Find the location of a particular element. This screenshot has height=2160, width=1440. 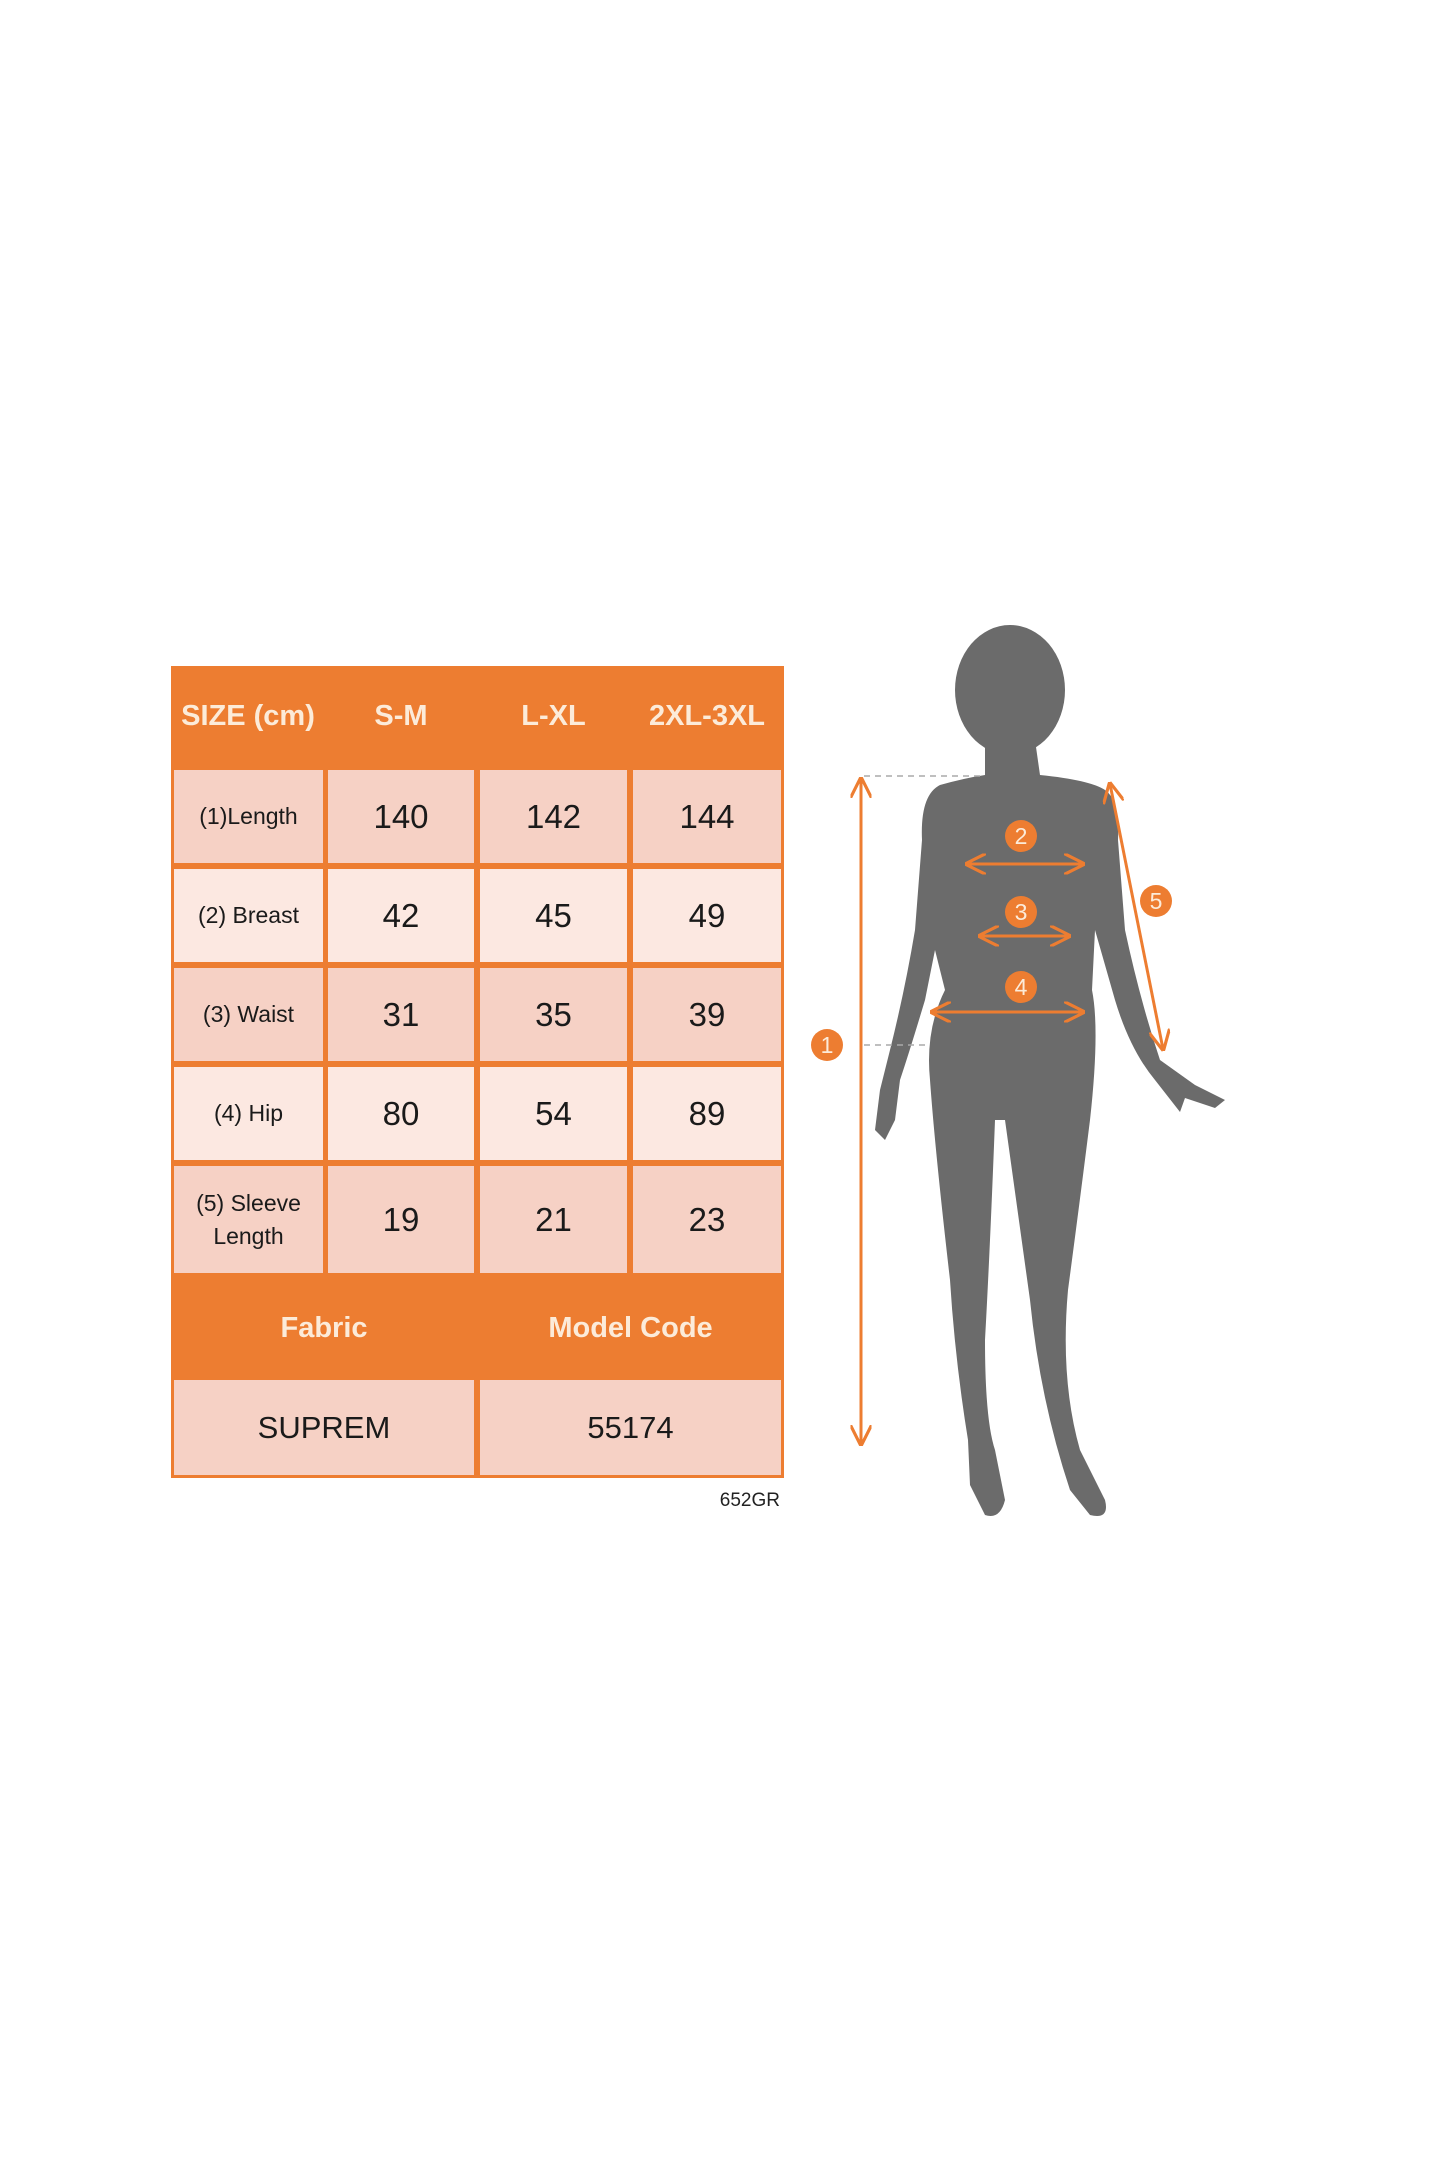

measurement-value: 35 is located at coordinates (553, 1014).